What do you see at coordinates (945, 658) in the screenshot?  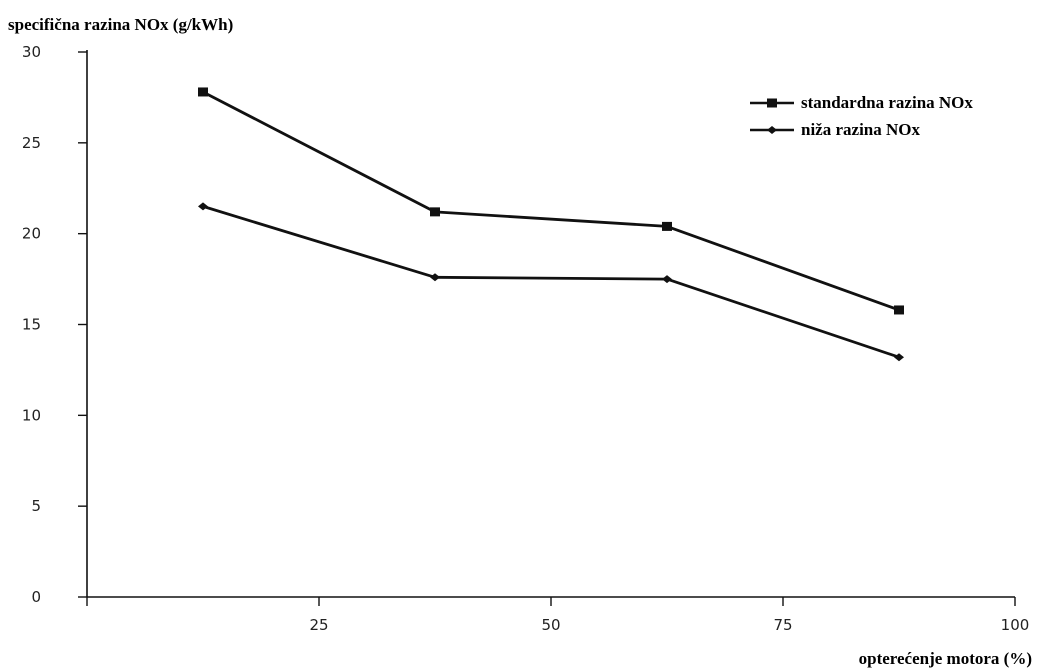 I see `x-axis-title: opterećenje motora (%)` at bounding box center [945, 658].